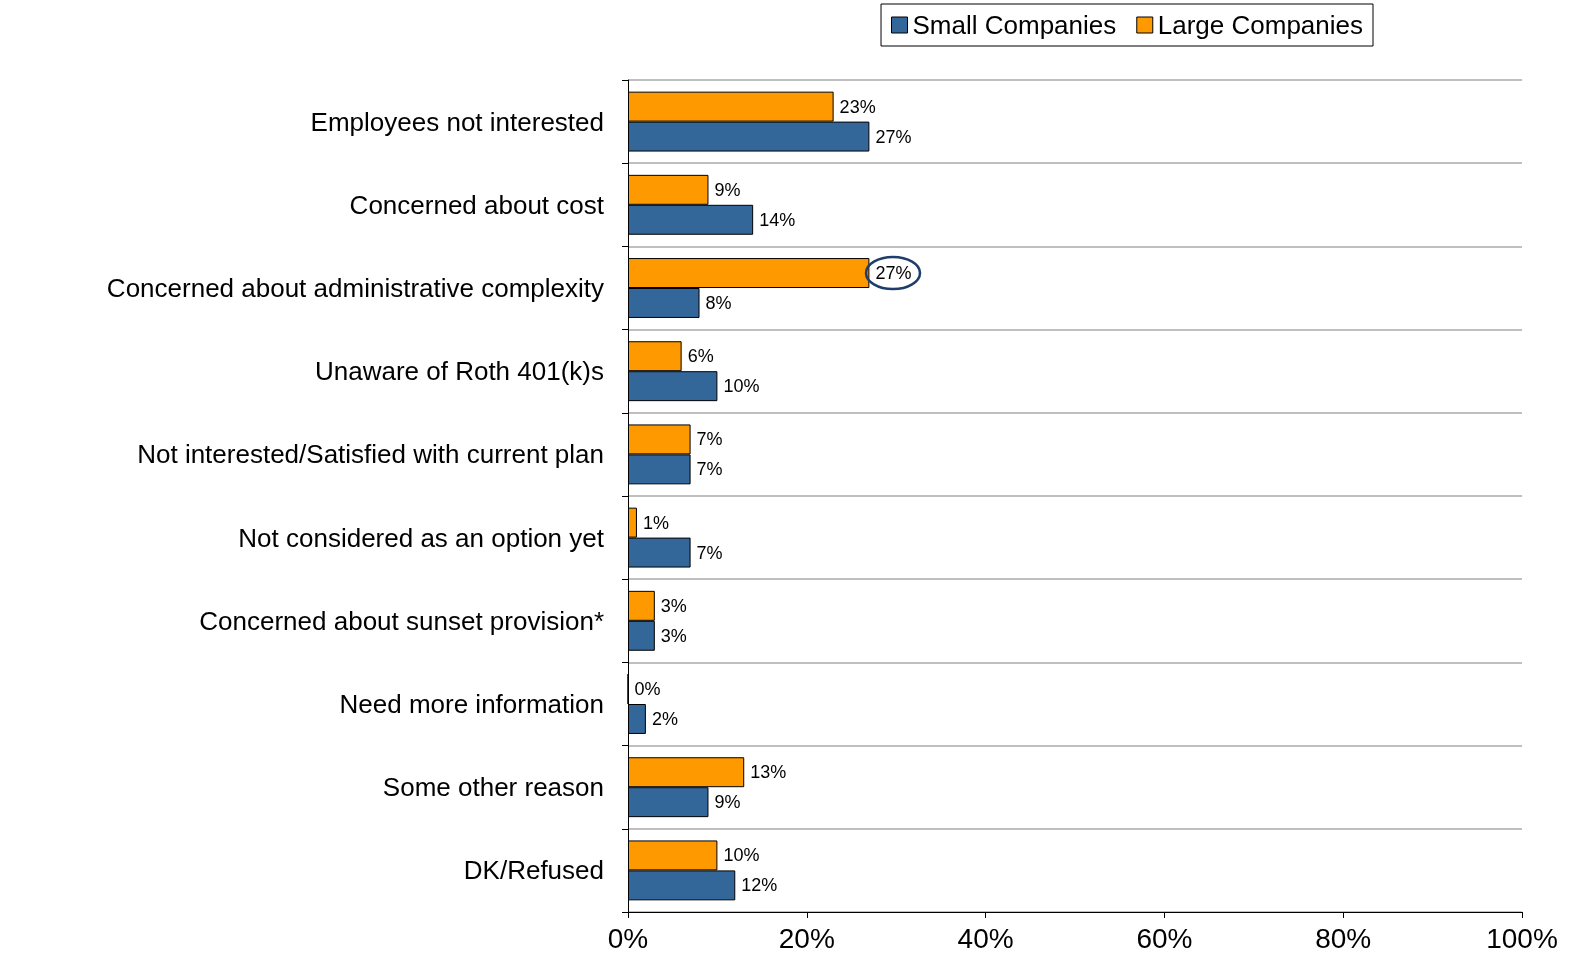 The height and width of the screenshot is (980, 1578). What do you see at coordinates (1014, 25) in the screenshot?
I see `legend-label: Small Companies` at bounding box center [1014, 25].